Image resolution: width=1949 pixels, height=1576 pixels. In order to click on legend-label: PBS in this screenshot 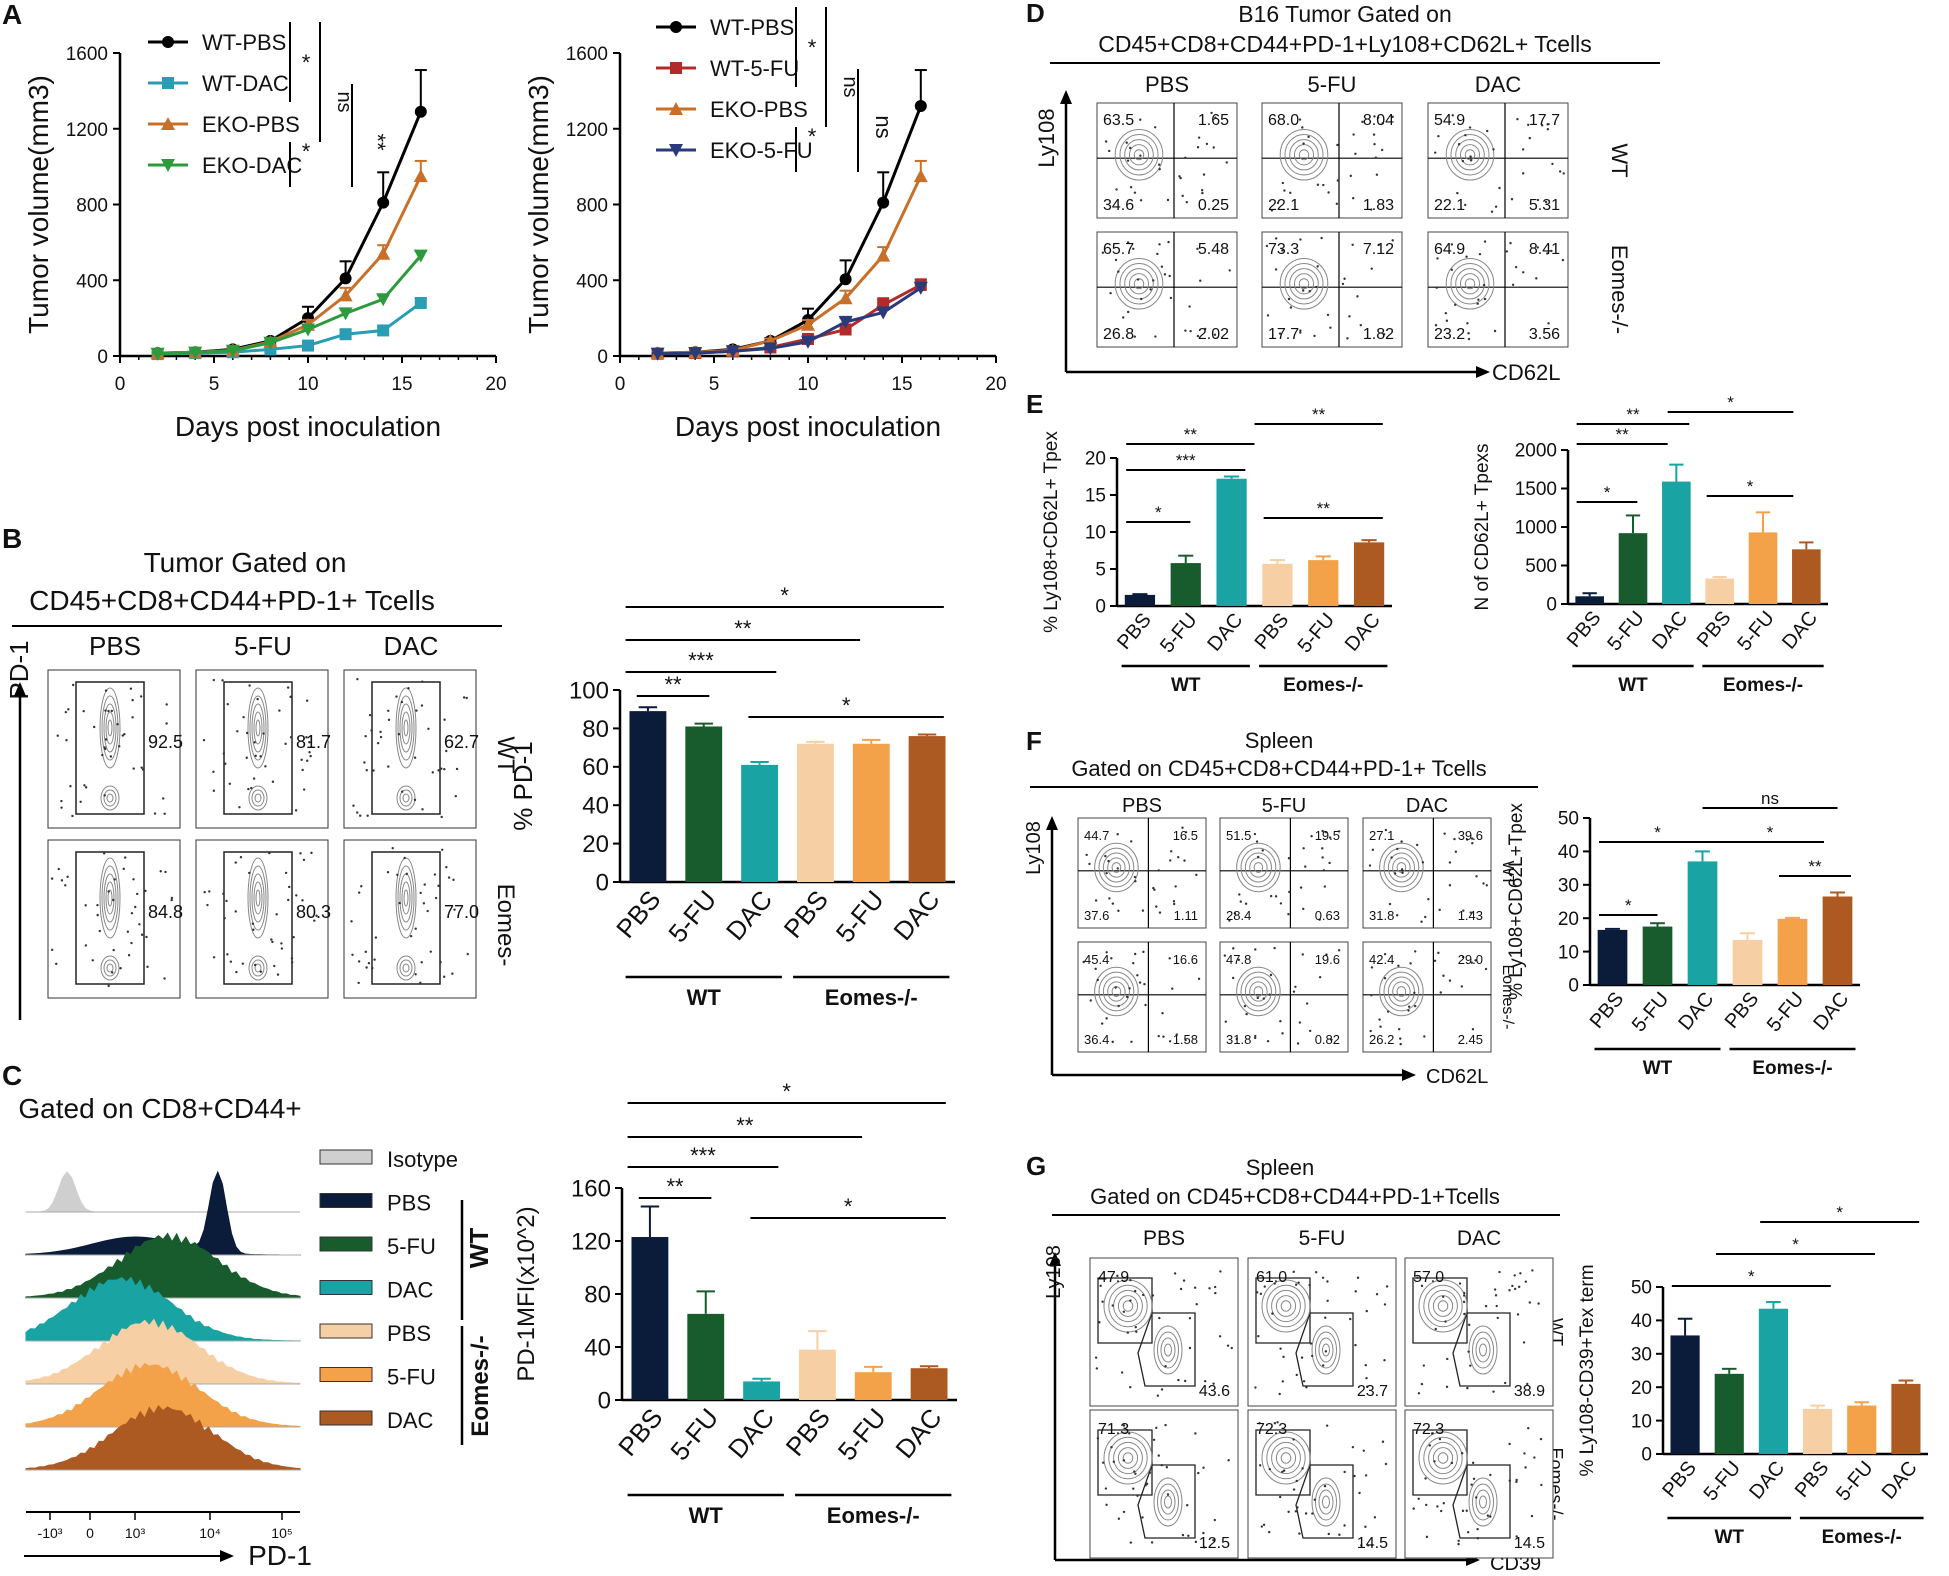, I will do `click(409, 1333)`.